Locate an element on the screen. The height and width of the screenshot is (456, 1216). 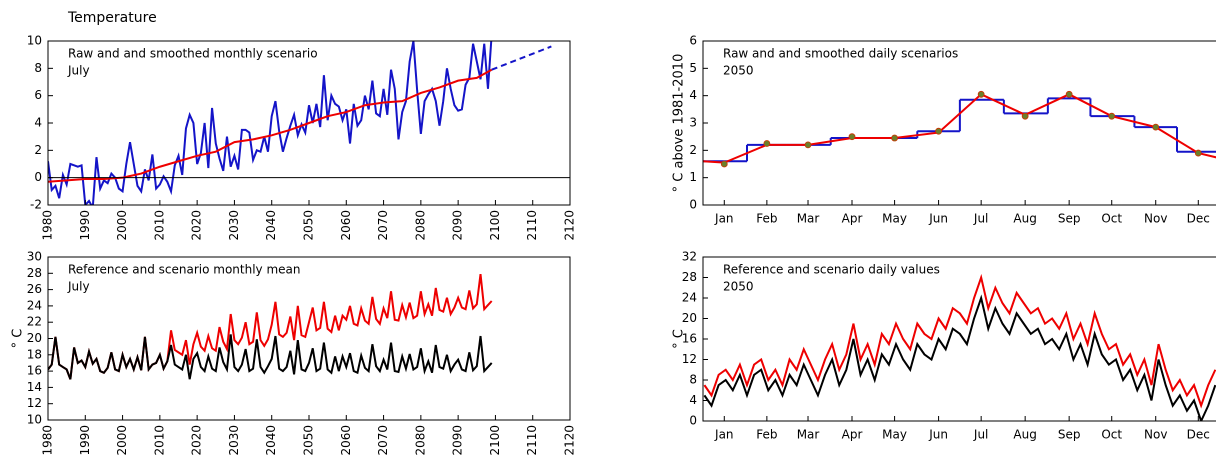
x-tick-label: Nov is located at coordinates (1155, 219).